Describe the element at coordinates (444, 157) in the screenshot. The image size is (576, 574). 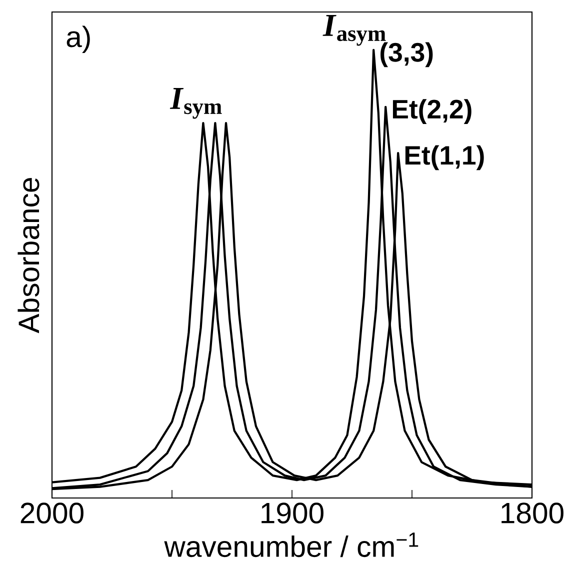
I see `series-label: Et(1,1)` at that location.